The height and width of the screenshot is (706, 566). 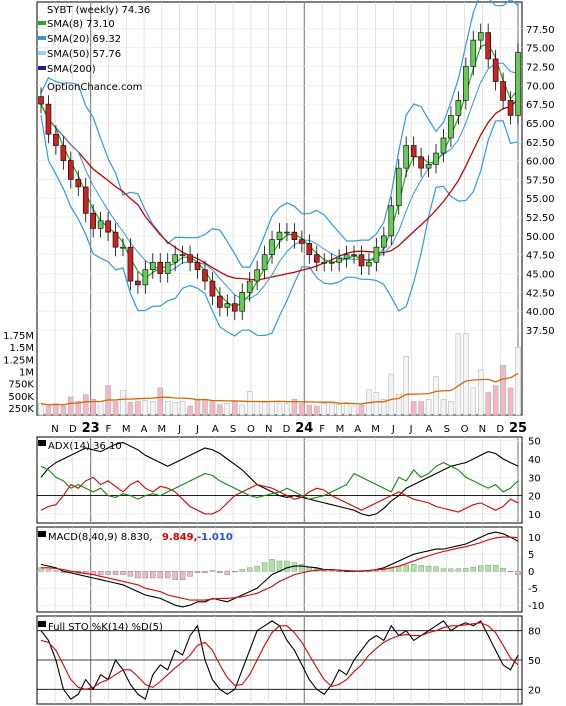 I want to click on x-tick-label: 23, so click(x=91, y=428).